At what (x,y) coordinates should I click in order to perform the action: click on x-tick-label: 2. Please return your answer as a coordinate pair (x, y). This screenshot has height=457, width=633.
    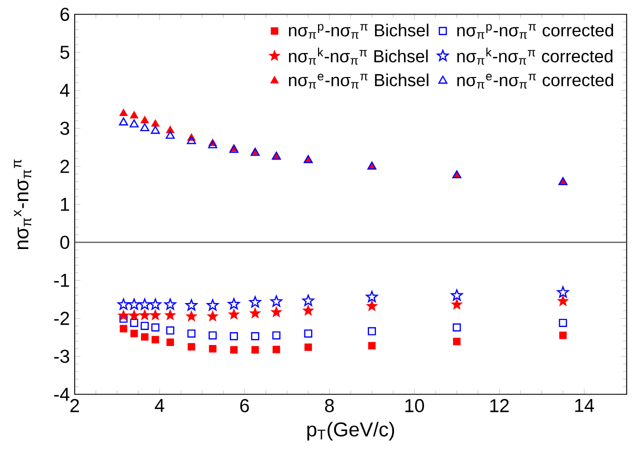
    Looking at the image, I should click on (74, 405).